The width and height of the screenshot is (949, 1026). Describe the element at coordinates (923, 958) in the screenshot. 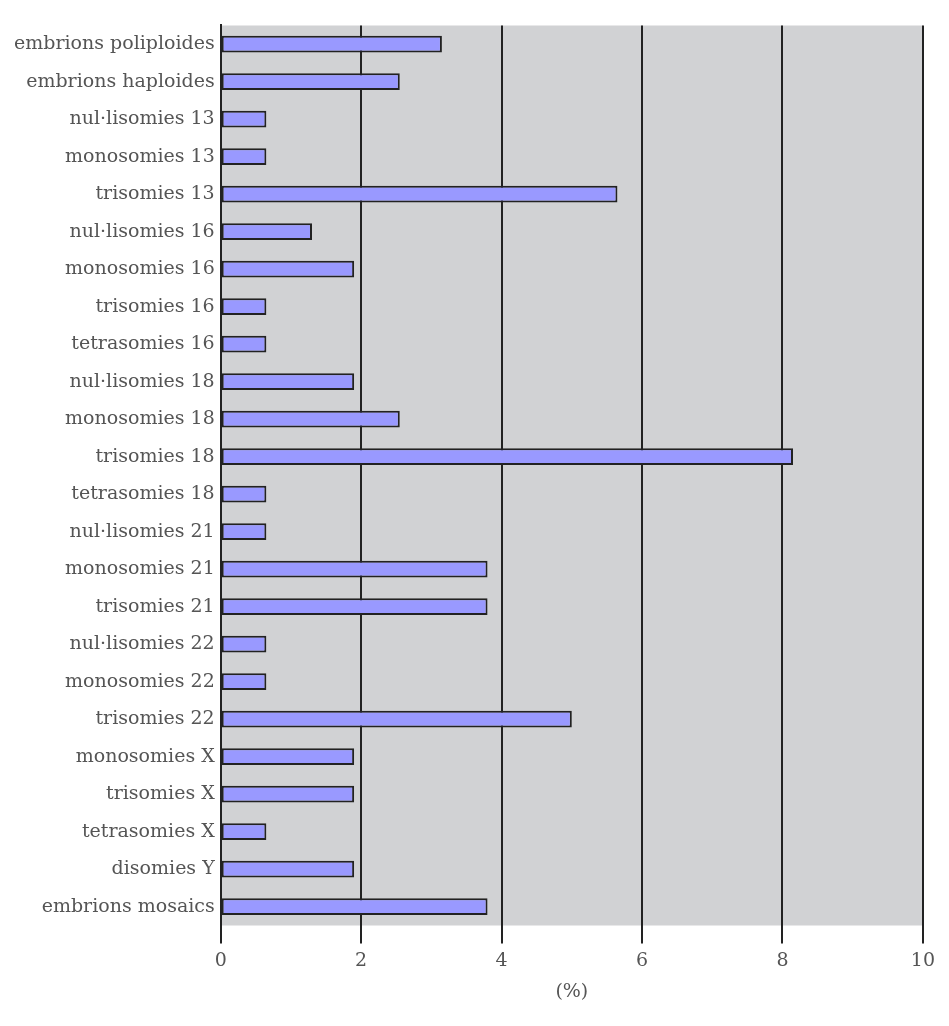

I see `x-tick-label: 10` at that location.